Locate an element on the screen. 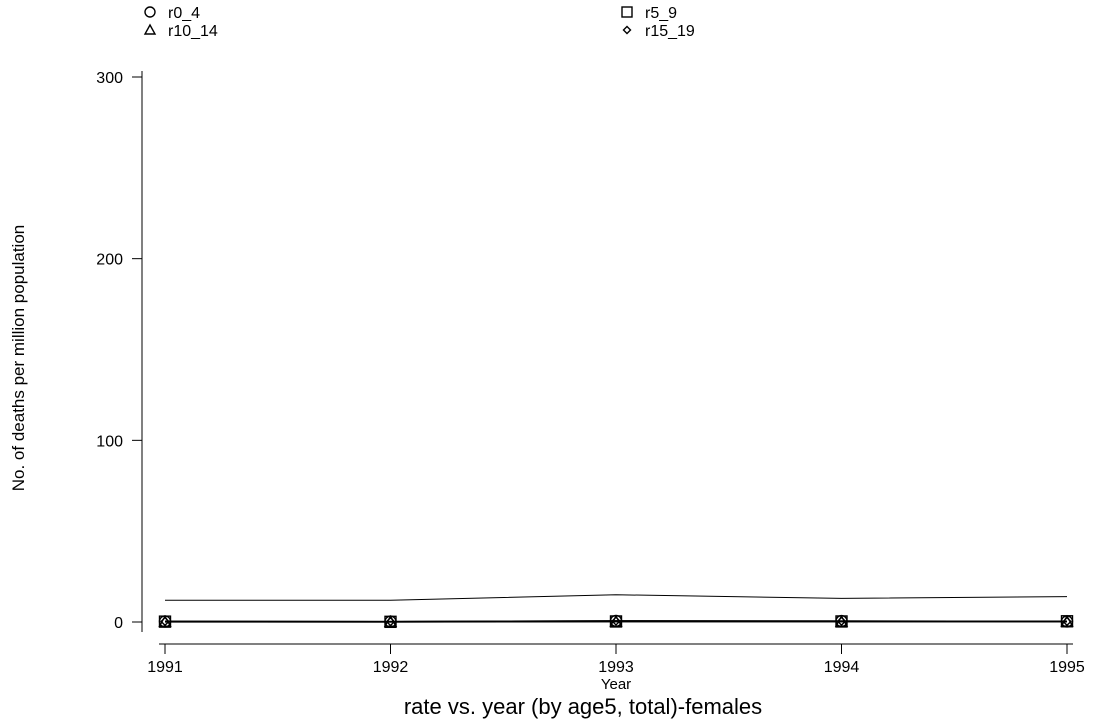 This screenshot has width=1095, height=723. y-tick-label: 300 is located at coordinates (109, 78).